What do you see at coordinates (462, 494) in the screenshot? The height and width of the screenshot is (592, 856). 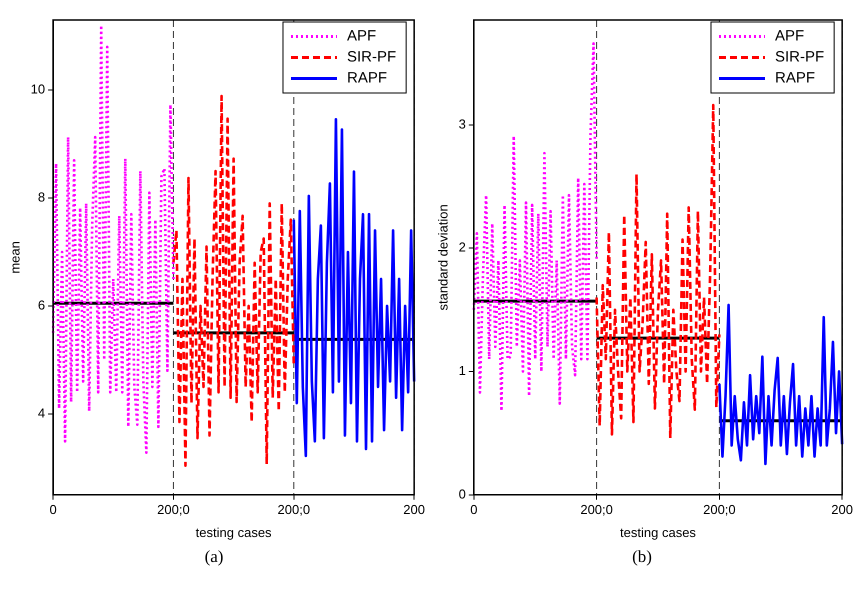 I see `y-tick-label: 0` at bounding box center [462, 494].